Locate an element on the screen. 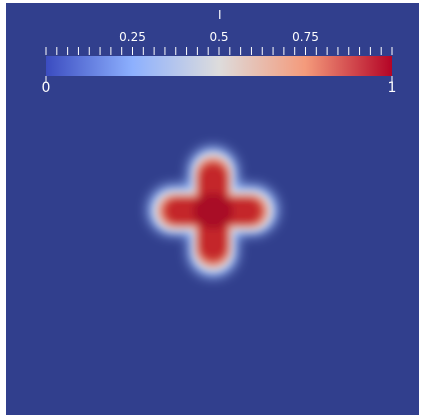 Image resolution: width=426 pixels, height=419 pixels. field-core is located at coordinates (213, 211).